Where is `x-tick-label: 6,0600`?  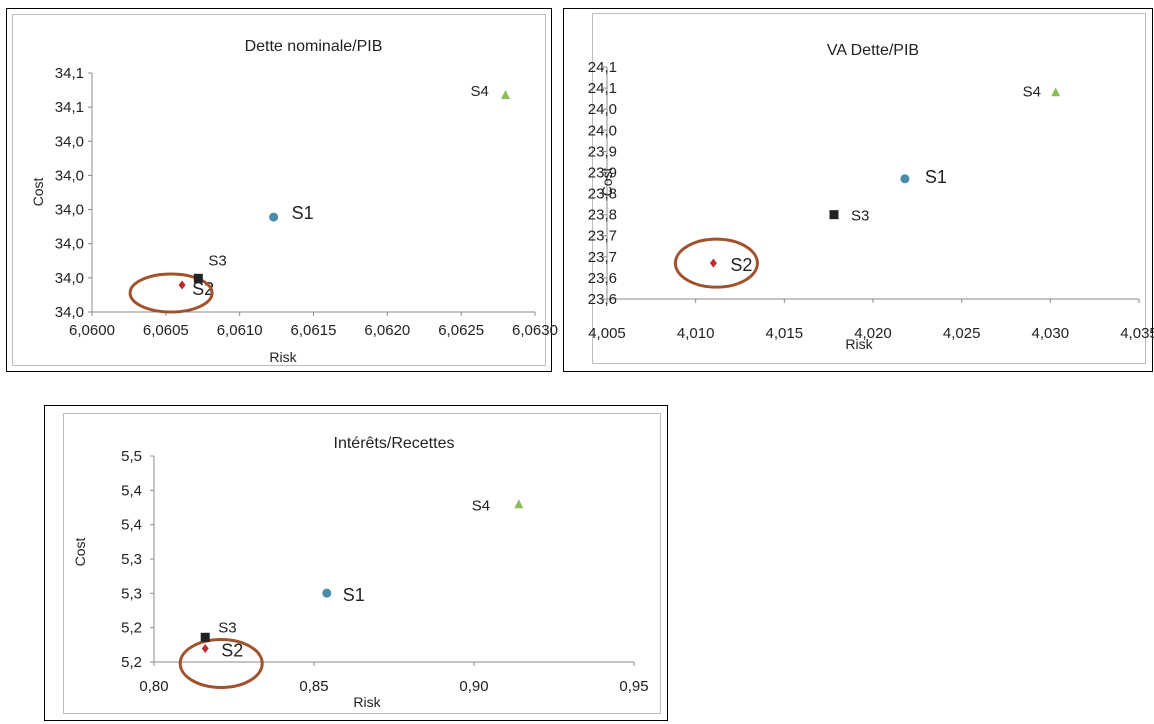 x-tick-label: 6,0600 is located at coordinates (92, 330).